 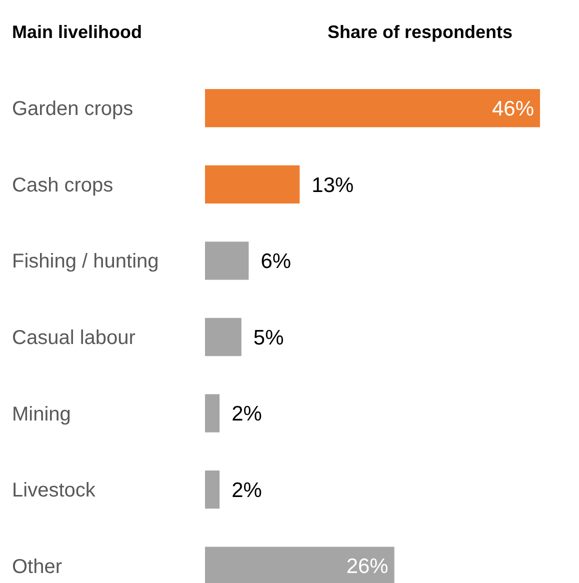 What do you see at coordinates (85, 261) in the screenshot?
I see `y-tick-label: Fishing / hunting` at bounding box center [85, 261].